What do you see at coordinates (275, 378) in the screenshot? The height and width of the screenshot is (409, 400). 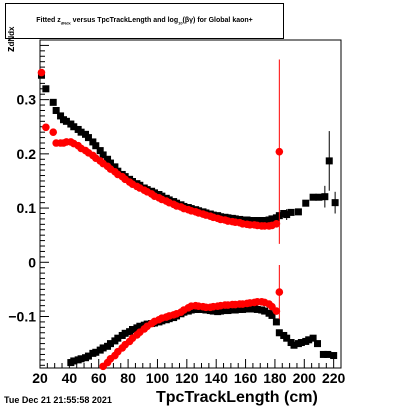 I see `x-tick-label: 180` at bounding box center [275, 378].